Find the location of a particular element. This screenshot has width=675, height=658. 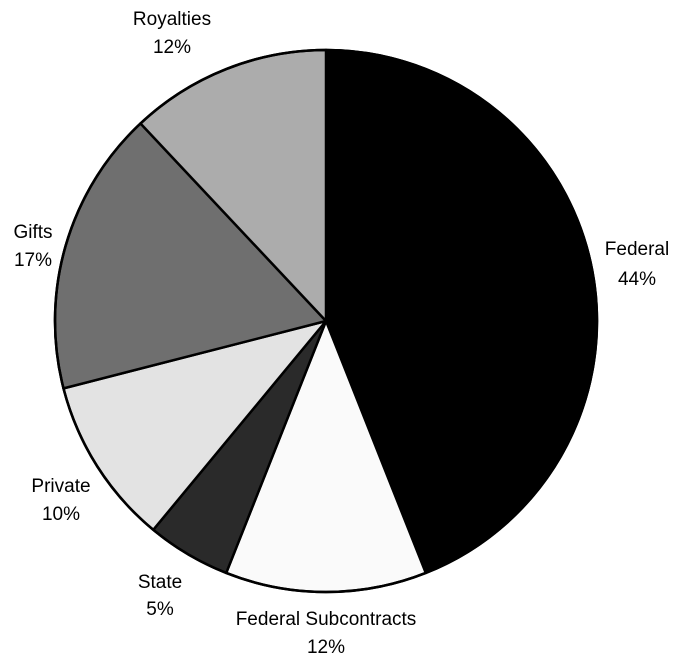

slice-label-state: State is located at coordinates (160, 582).